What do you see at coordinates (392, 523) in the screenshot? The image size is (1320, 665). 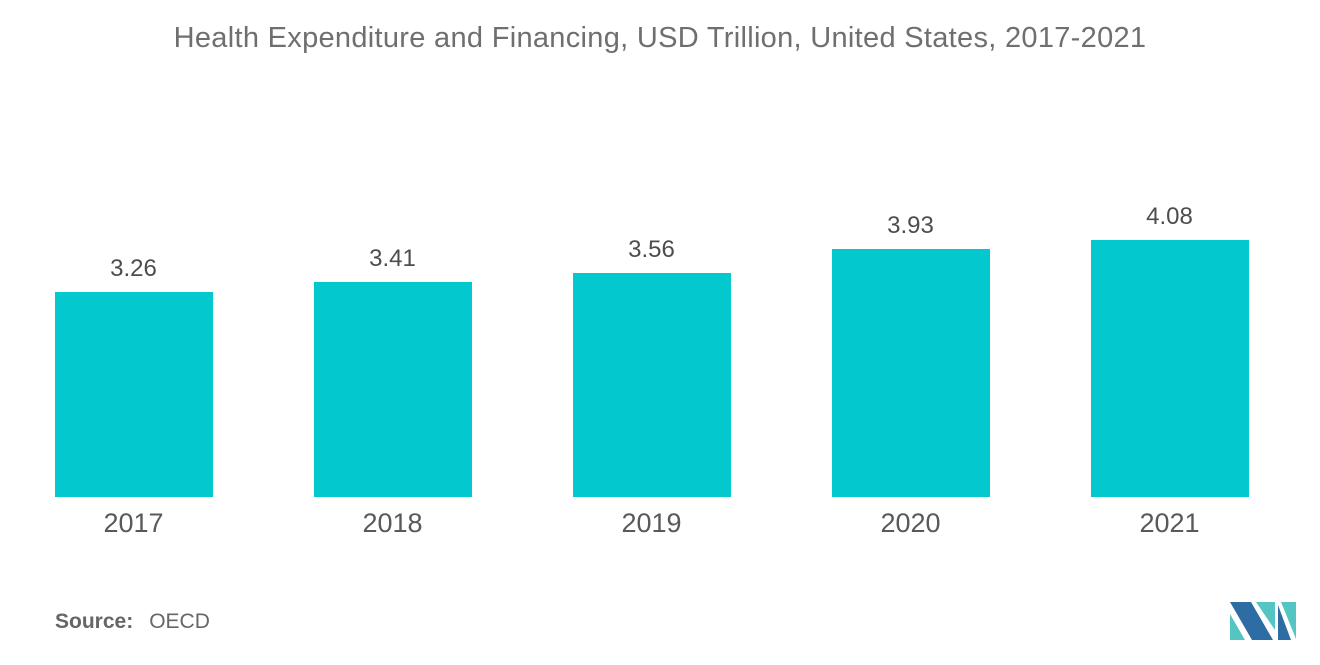 I see `bar-category-label: 2018` at bounding box center [392, 523].